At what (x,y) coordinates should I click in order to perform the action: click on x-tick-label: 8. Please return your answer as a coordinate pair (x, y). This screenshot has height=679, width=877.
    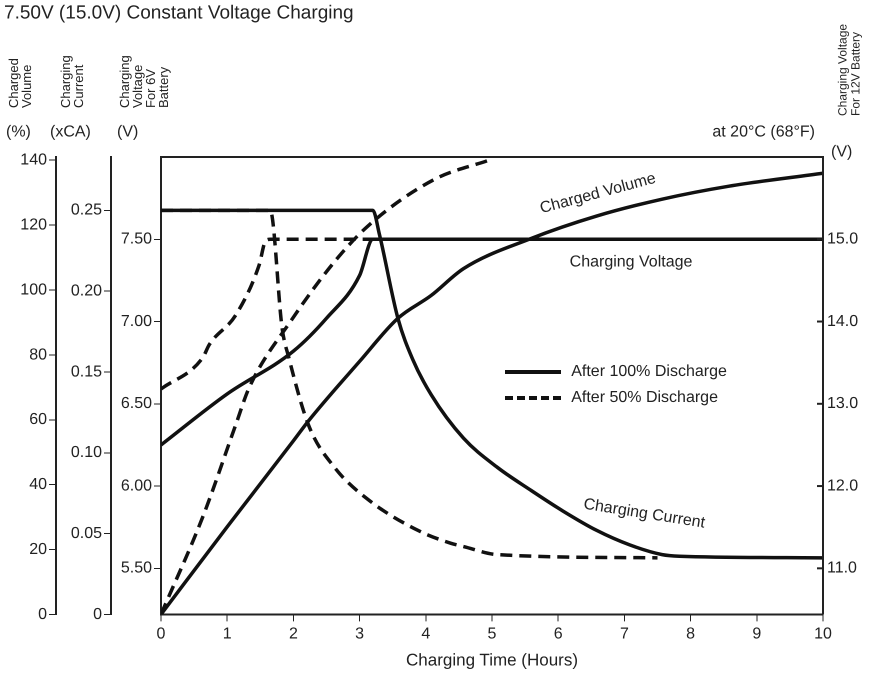
    Looking at the image, I should click on (691, 633).